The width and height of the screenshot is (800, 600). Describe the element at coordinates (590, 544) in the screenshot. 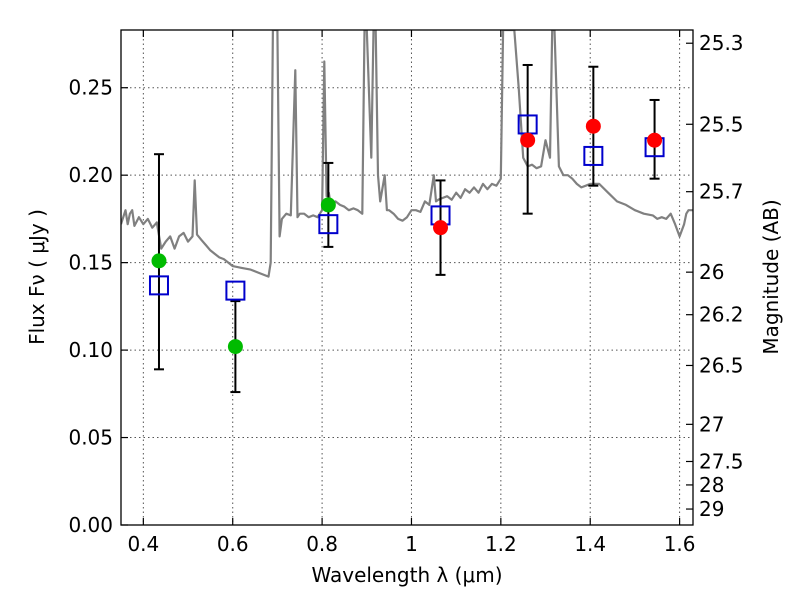

I see `x-tick-label: 1.4` at that location.